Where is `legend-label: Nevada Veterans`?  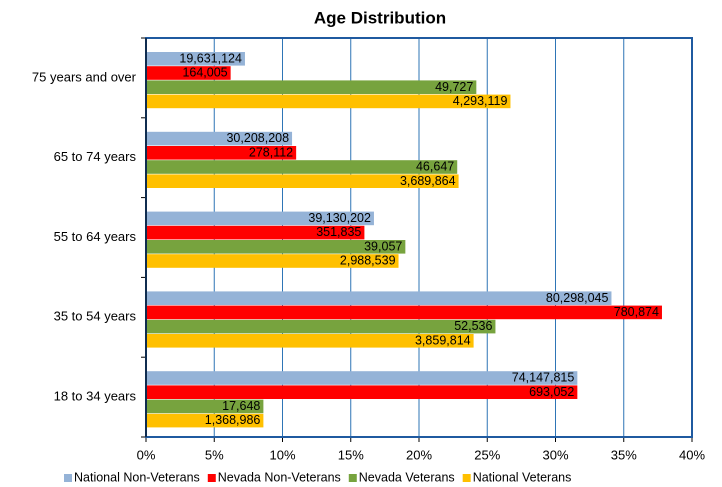 legend-label: Nevada Veterans is located at coordinates (407, 477).